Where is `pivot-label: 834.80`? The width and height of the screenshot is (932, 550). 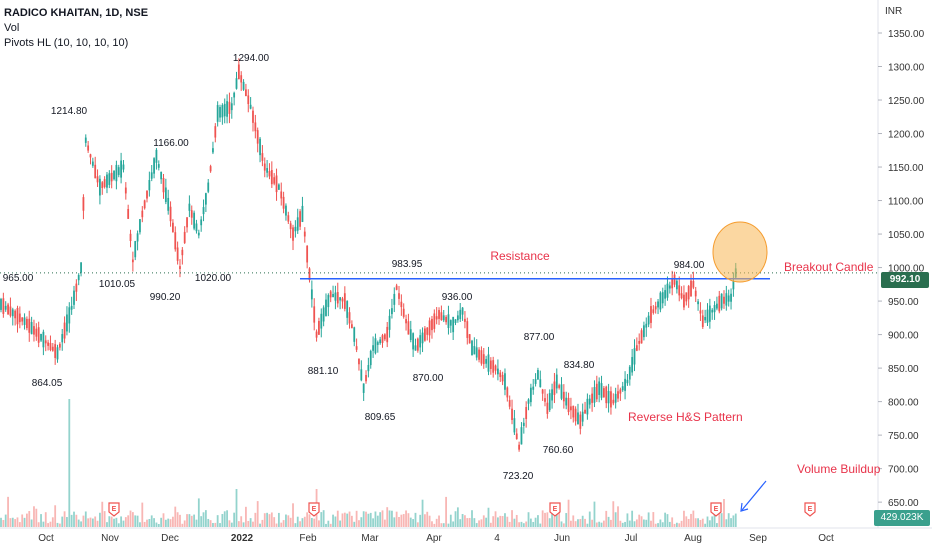 pivot-label: 834.80 is located at coordinates (579, 365).